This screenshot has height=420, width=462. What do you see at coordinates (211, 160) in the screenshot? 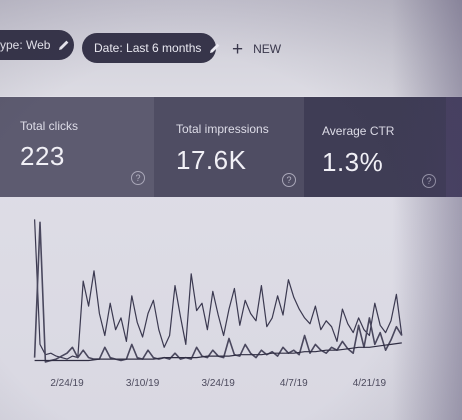
I see `total-impressions-value: 17.6K` at bounding box center [211, 160].